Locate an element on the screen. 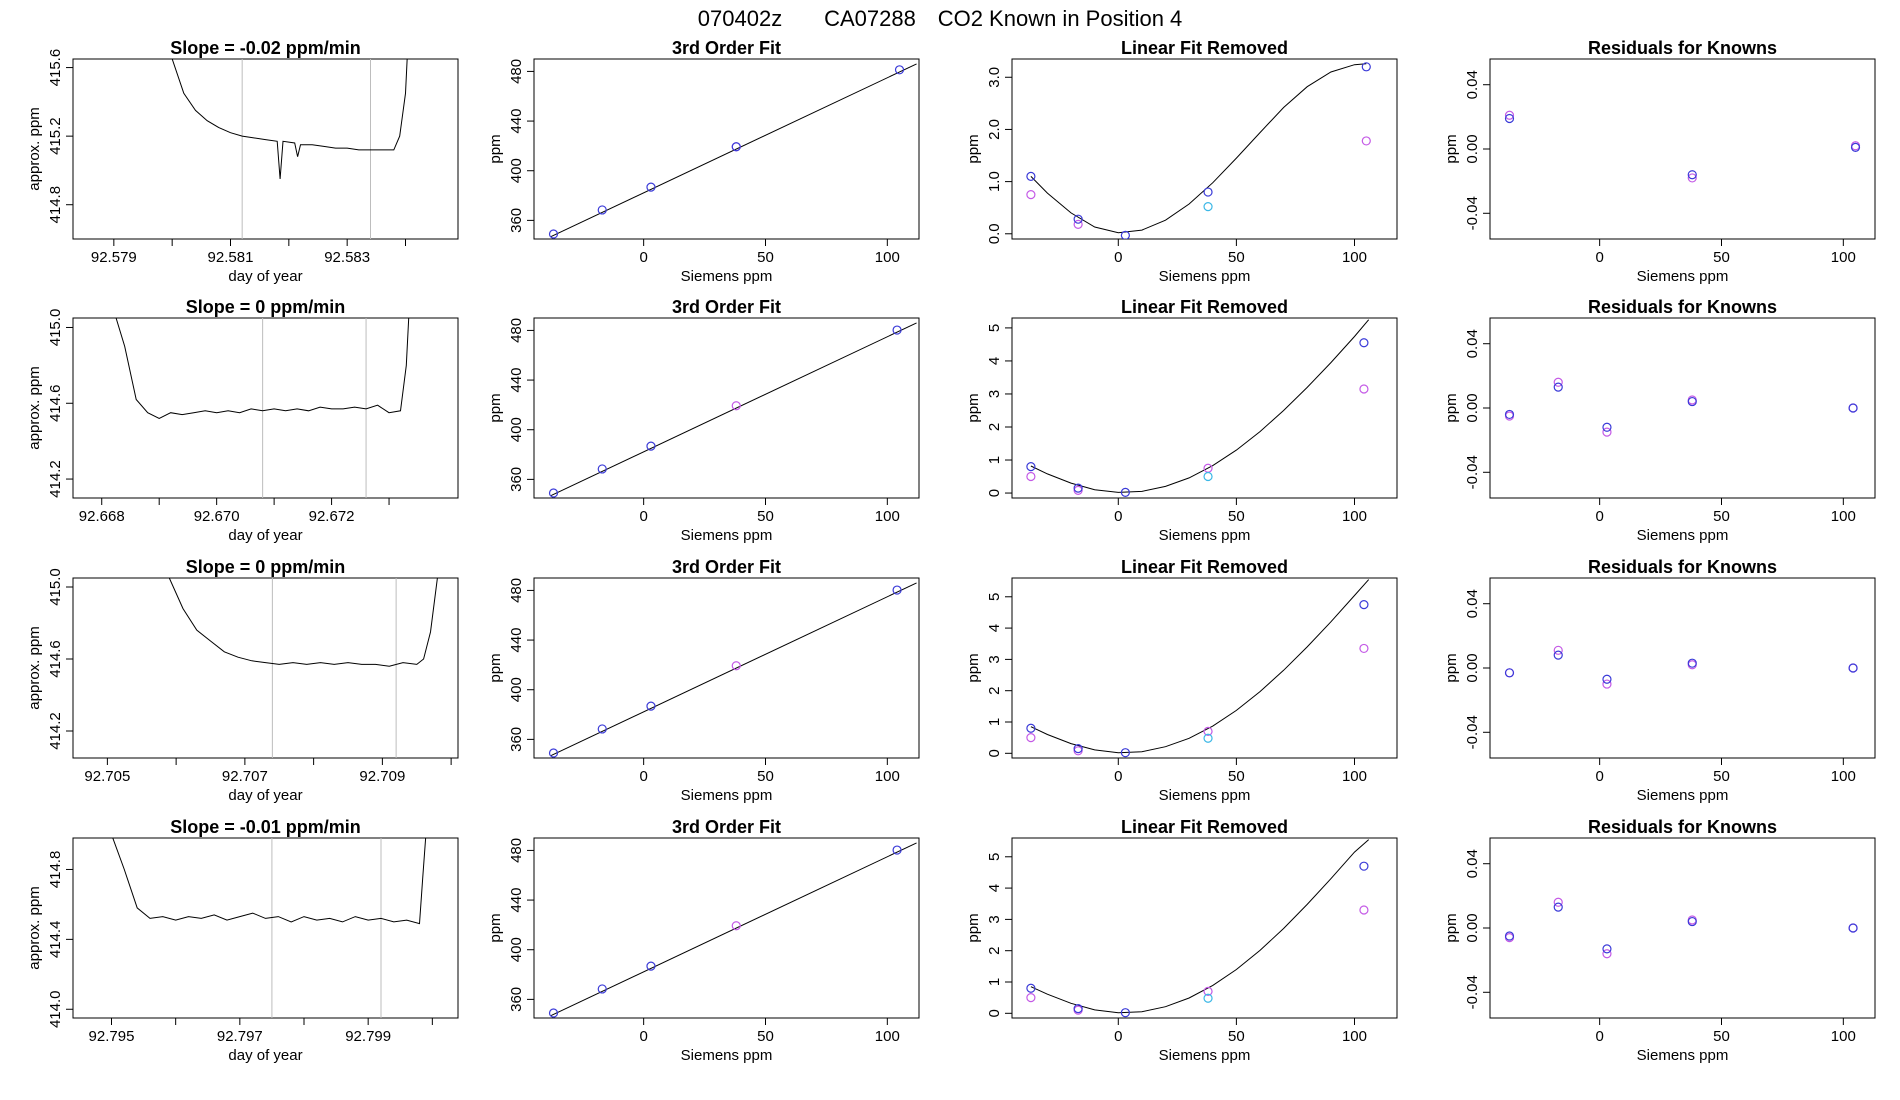 This screenshot has width=1900, height=1100. y-tick-label: 1 is located at coordinates (994, 722).